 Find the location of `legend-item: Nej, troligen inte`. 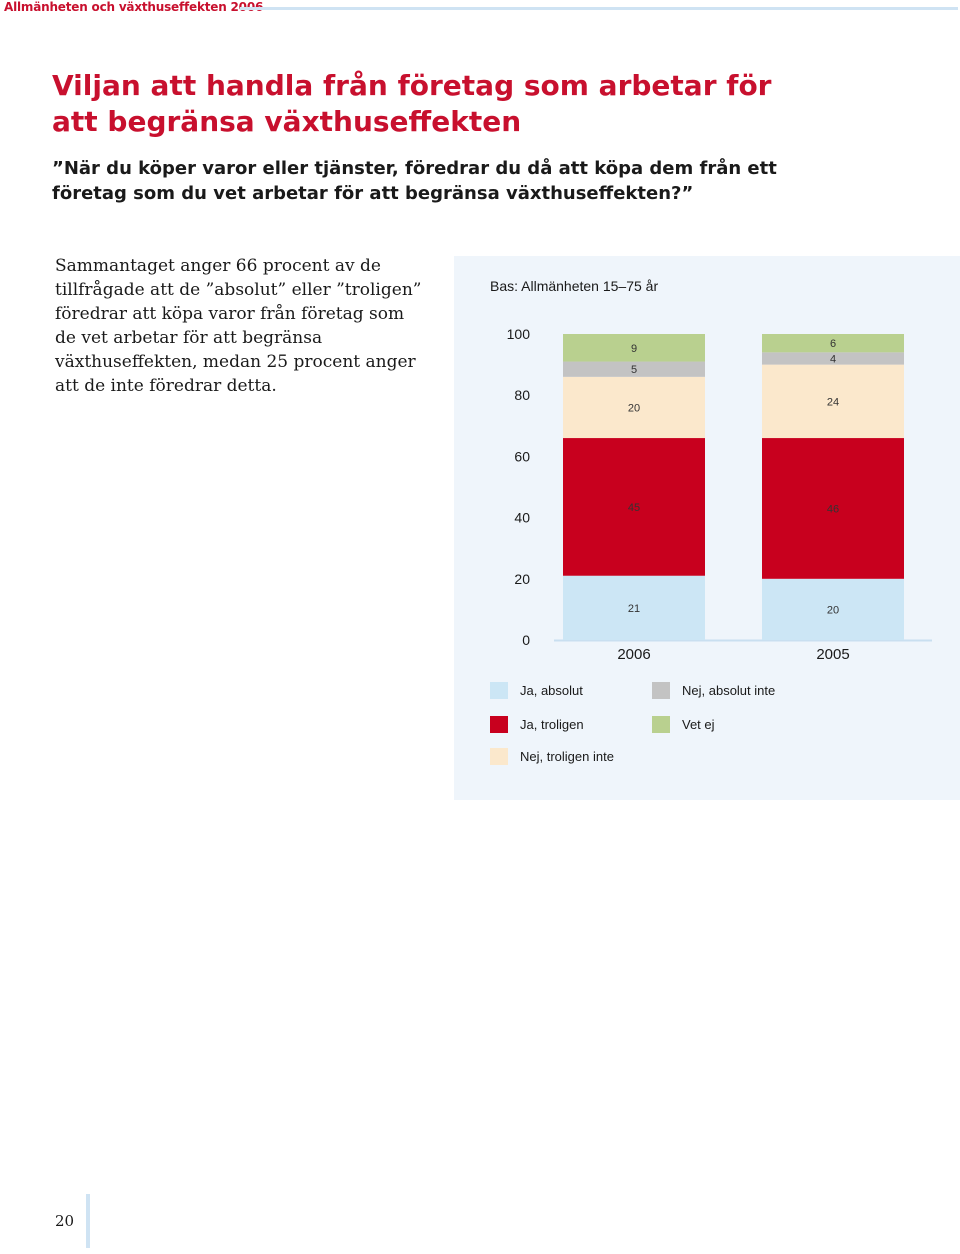

legend-item: Nej, troligen inte is located at coordinates (552, 756).